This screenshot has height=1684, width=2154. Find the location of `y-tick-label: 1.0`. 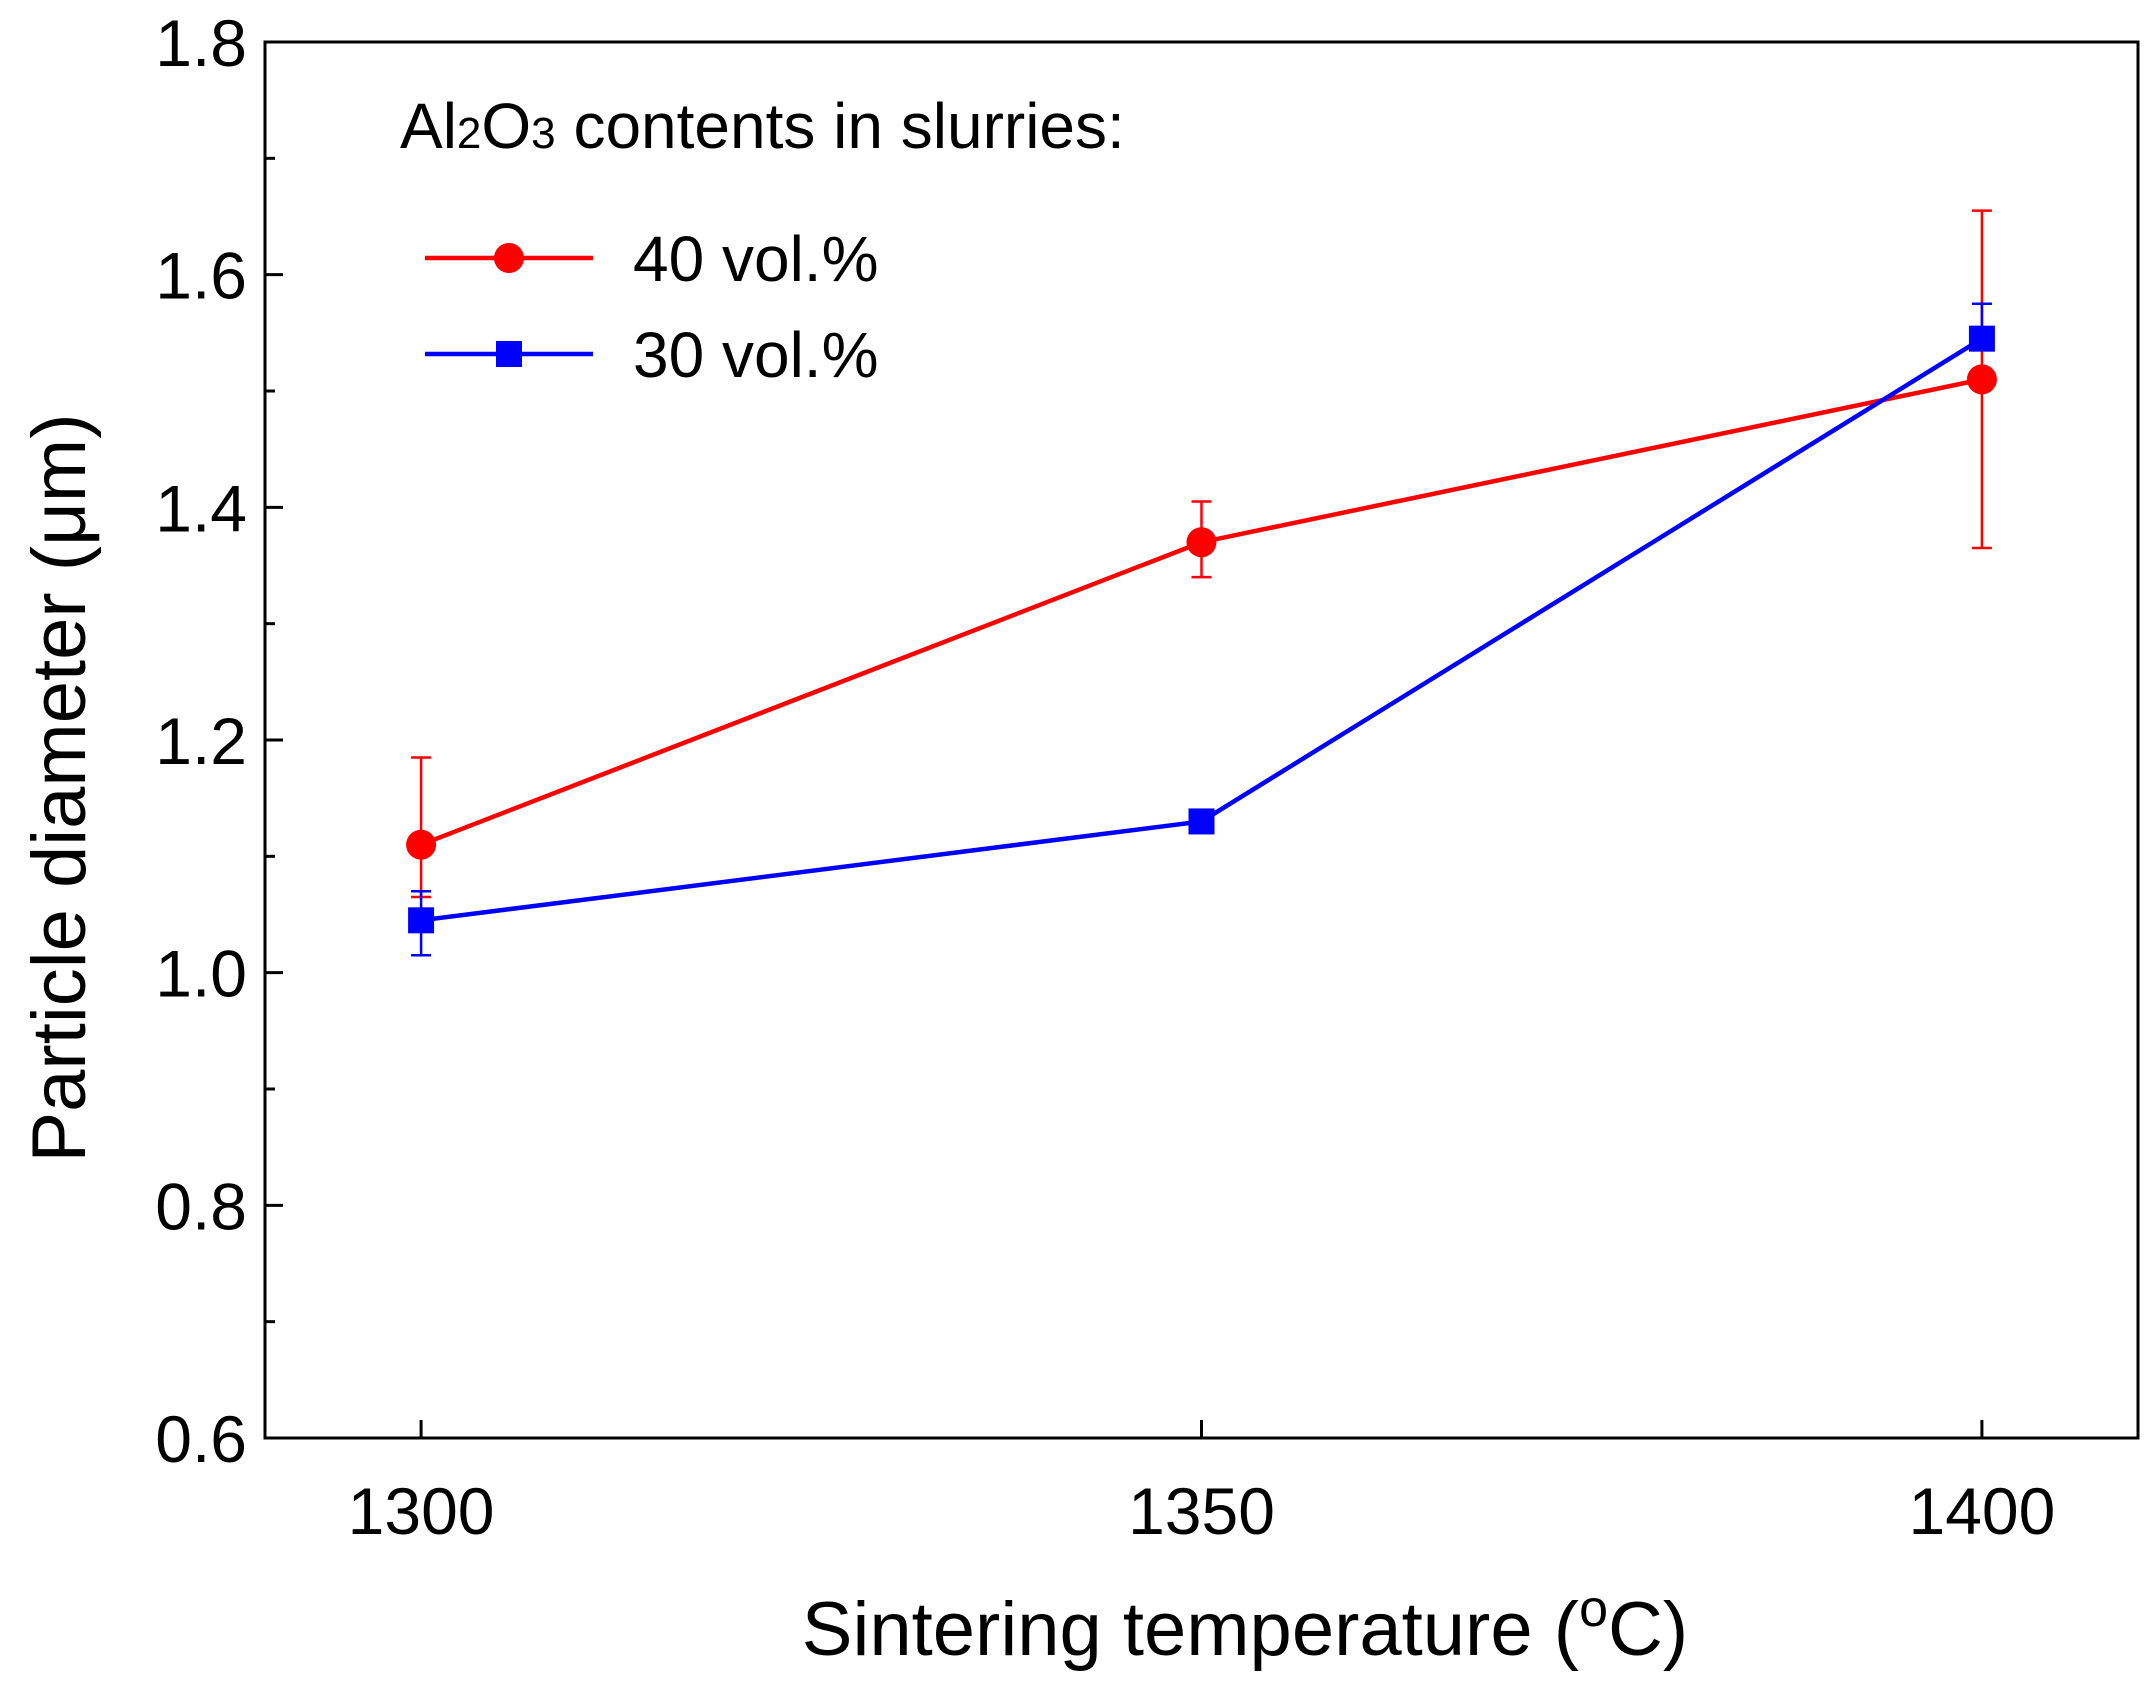

y-tick-label: 1.0 is located at coordinates (201, 974).